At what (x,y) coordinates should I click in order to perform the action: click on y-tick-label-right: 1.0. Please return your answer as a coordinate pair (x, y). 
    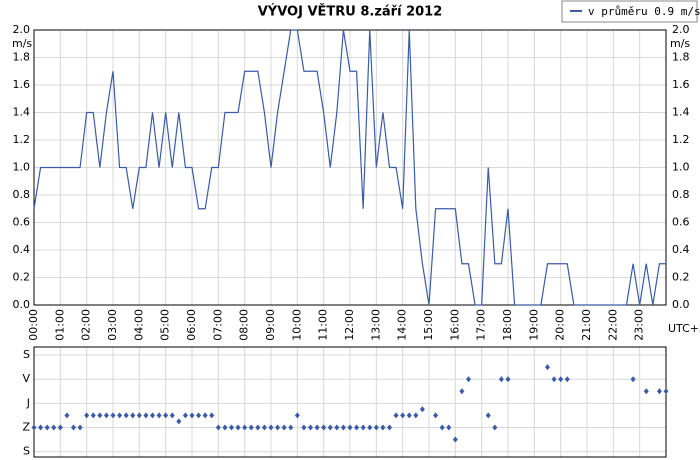
    Looking at the image, I should click on (681, 167).